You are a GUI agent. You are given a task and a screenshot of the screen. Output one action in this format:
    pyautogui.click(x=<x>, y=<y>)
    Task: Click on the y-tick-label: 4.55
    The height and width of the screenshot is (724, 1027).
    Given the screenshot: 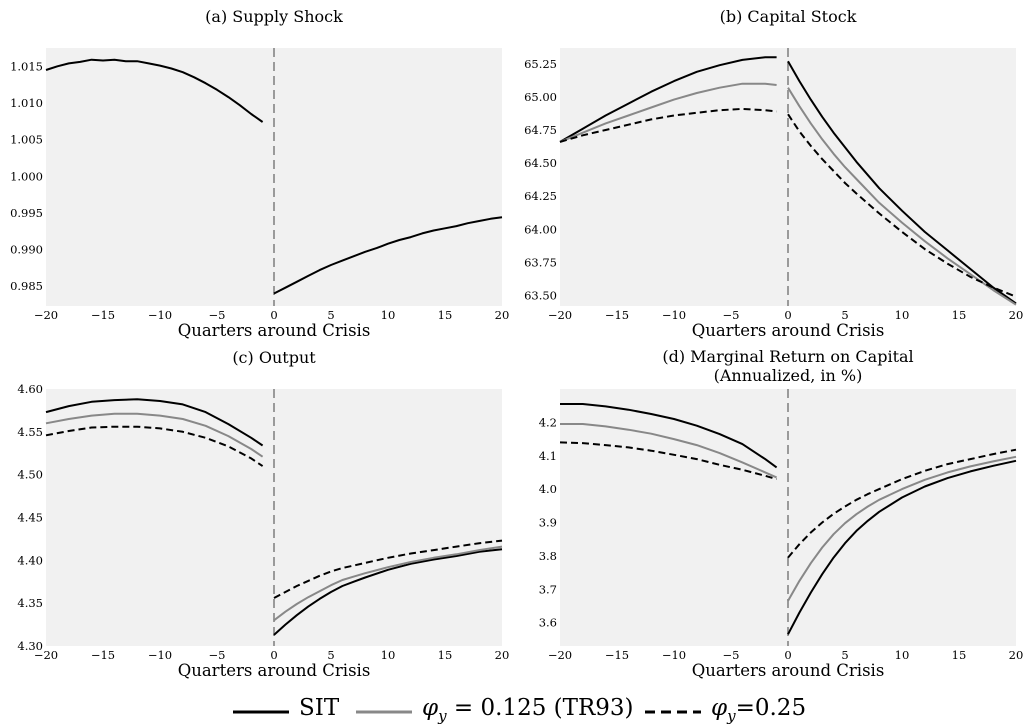 What is the action you would take?
    pyautogui.click(x=30, y=432)
    